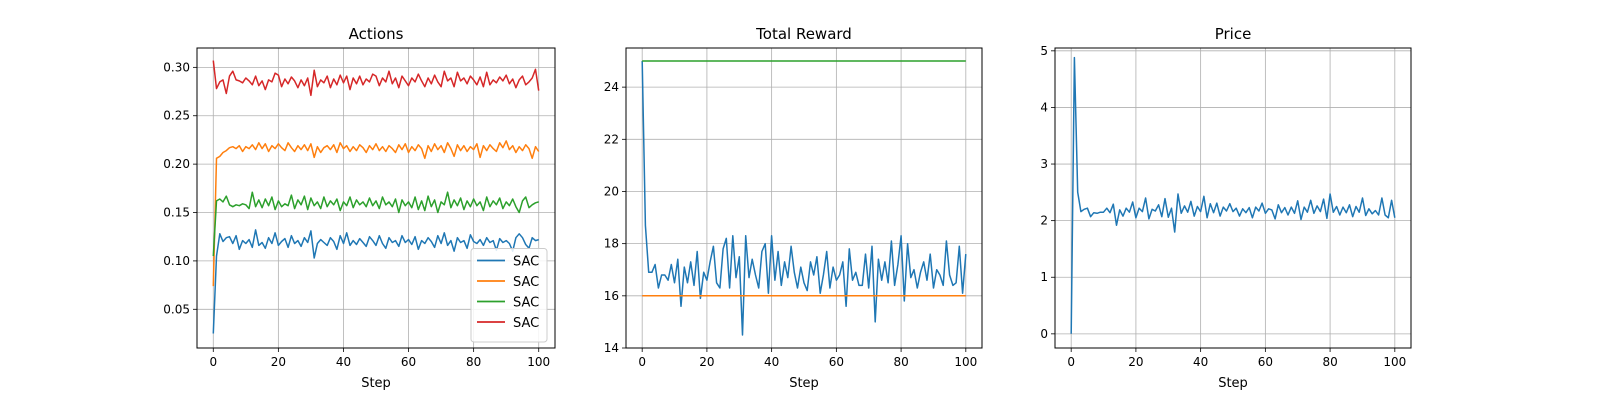 The width and height of the screenshot is (1600, 400). Describe the element at coordinates (611, 348) in the screenshot. I see `y-tick-label: 14` at that location.